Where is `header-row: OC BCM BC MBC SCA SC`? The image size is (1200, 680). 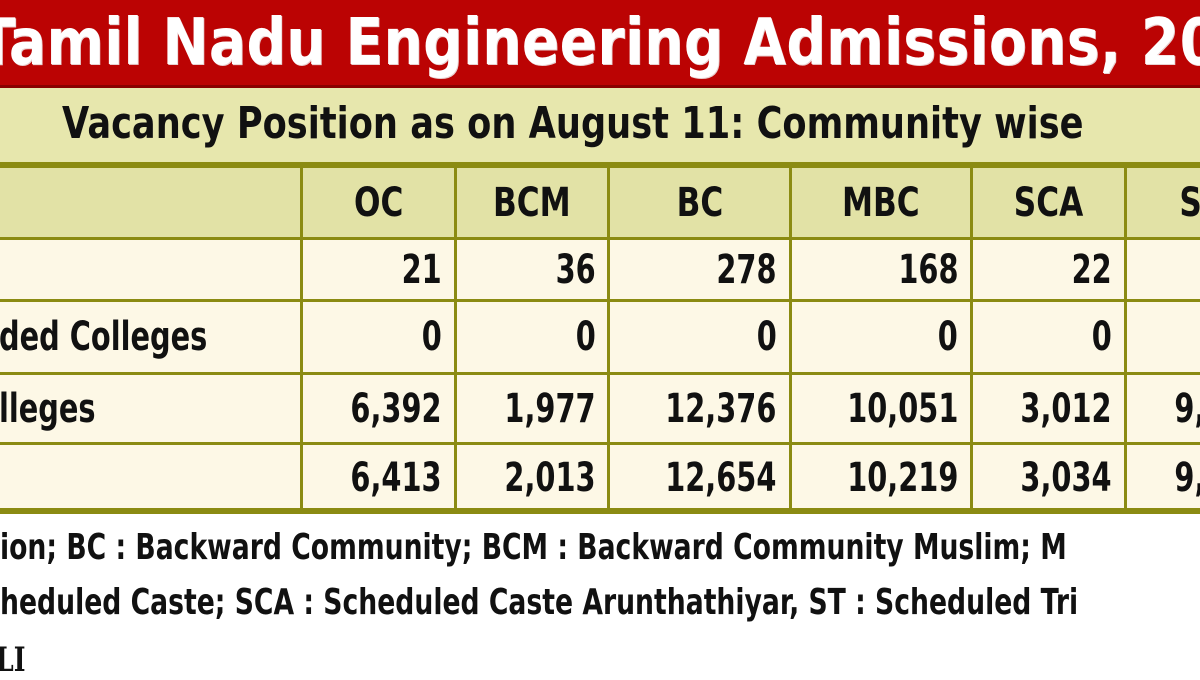
header-row: OC BCM BC MBC SCA SC is located at coordinates (600, 202).